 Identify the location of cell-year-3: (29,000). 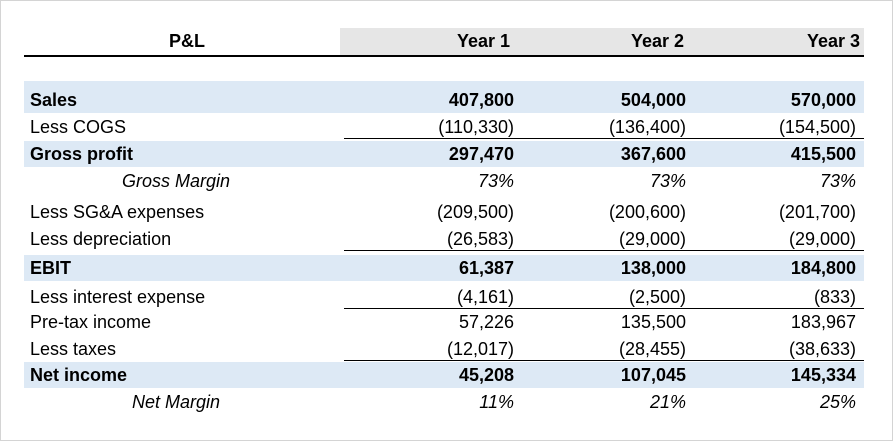
(822, 239).